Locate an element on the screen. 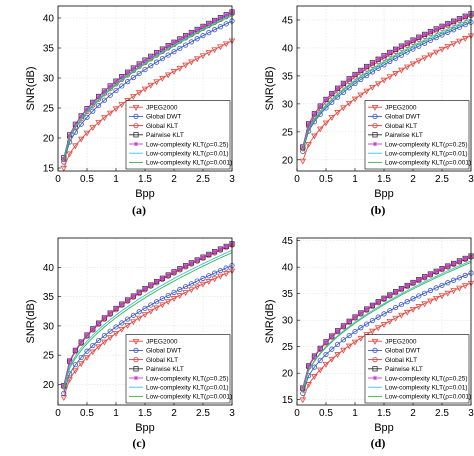 Image resolution: width=474 pixels, height=456 pixels. x-axis-label: Bpp is located at coordinates (145, 194).